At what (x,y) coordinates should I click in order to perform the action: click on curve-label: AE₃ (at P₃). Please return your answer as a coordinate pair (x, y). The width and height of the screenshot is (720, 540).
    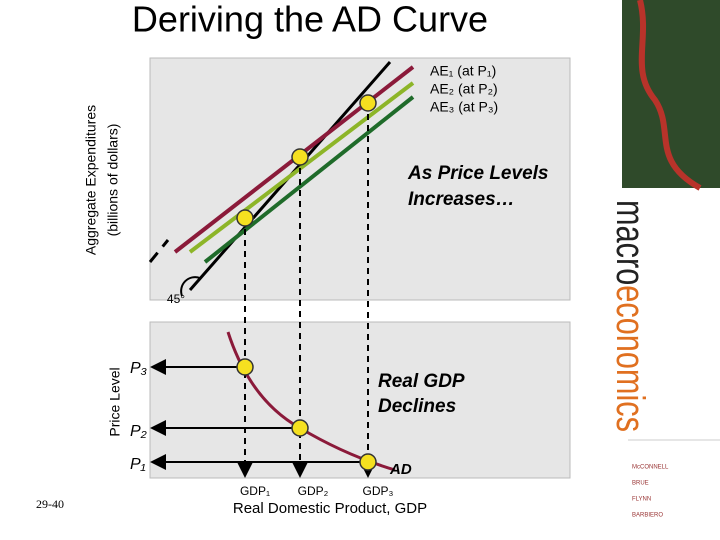
    Looking at the image, I should click on (464, 107).